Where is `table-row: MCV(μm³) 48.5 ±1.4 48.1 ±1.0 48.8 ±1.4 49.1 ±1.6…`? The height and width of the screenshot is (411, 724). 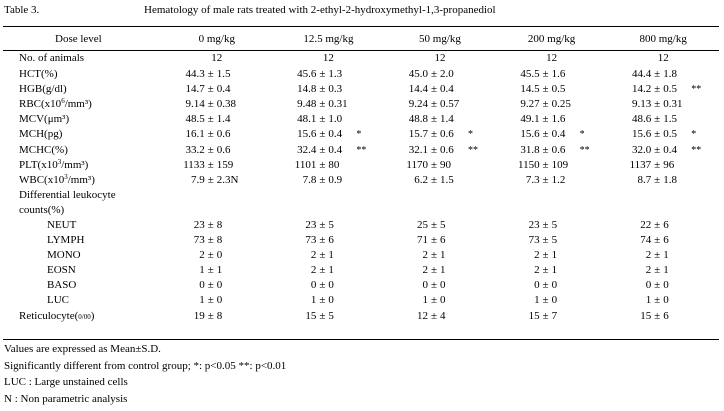
table-row: MCV(μm³) 48.5 ±1.4 48.1 ±1.0 48.8 ±1.4 49.1 ±1.6… is located at coordinates (361, 119).